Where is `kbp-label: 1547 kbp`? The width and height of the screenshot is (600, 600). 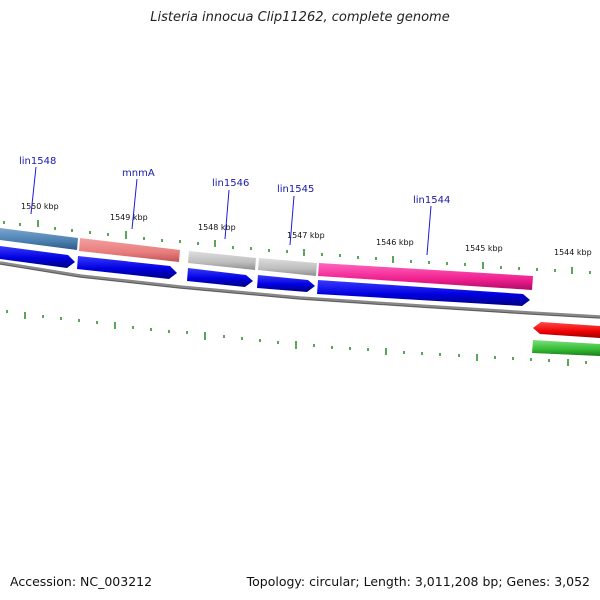
kbp-label: 1547 kbp is located at coordinates (306, 235).